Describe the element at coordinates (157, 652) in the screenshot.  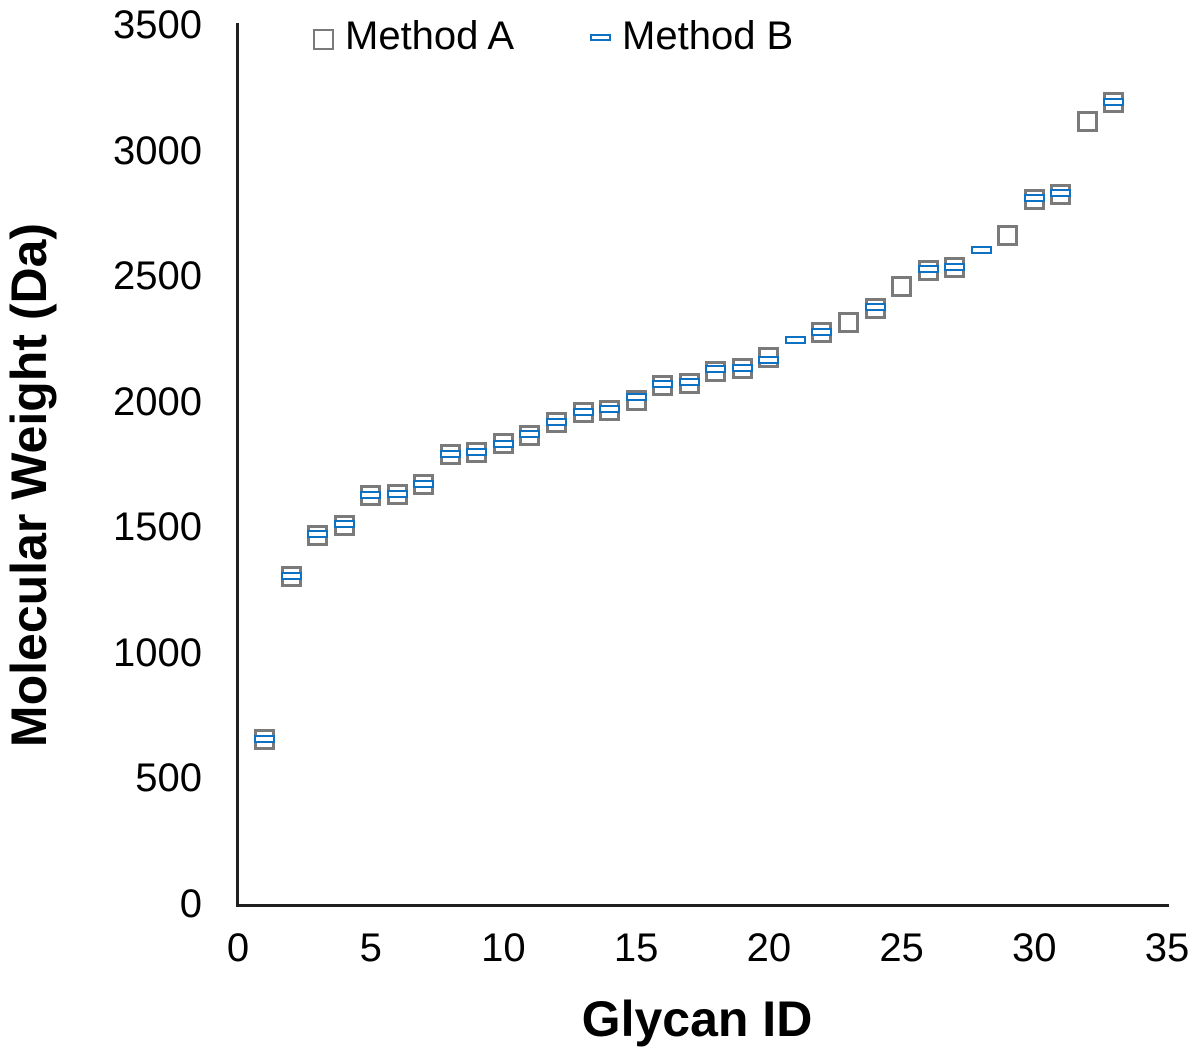
I see `y-tick-label: 1000` at that location.